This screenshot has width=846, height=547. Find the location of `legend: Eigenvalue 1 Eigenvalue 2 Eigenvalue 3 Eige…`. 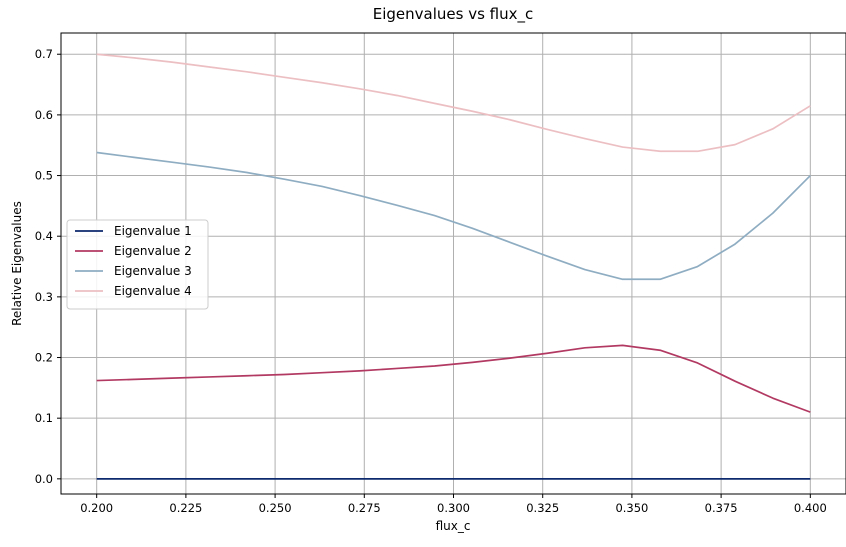

legend: Eigenvalue 1 Eigenvalue 2 Eigenvalue 3 Eige… is located at coordinates (137, 264).